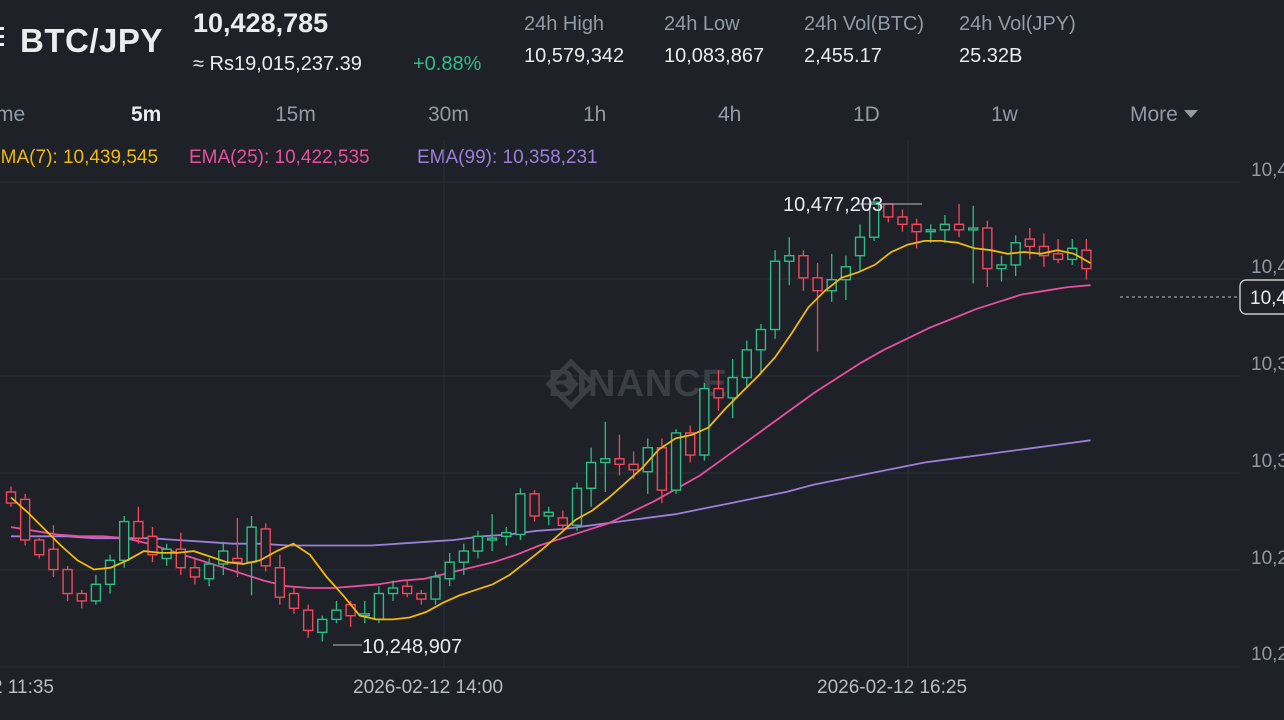 Image resolution: width=1284 pixels, height=720 pixels. What do you see at coordinates (833, 205) in the screenshot?
I see `high-price-annotation: 10,477,203` at bounding box center [833, 205].